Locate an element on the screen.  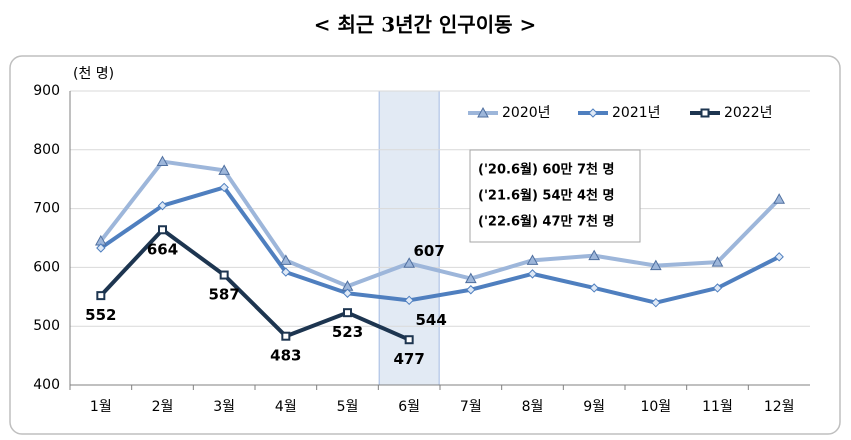
annotation: ('20.6월) 60만 7천 명 is located at coordinates (546, 170).